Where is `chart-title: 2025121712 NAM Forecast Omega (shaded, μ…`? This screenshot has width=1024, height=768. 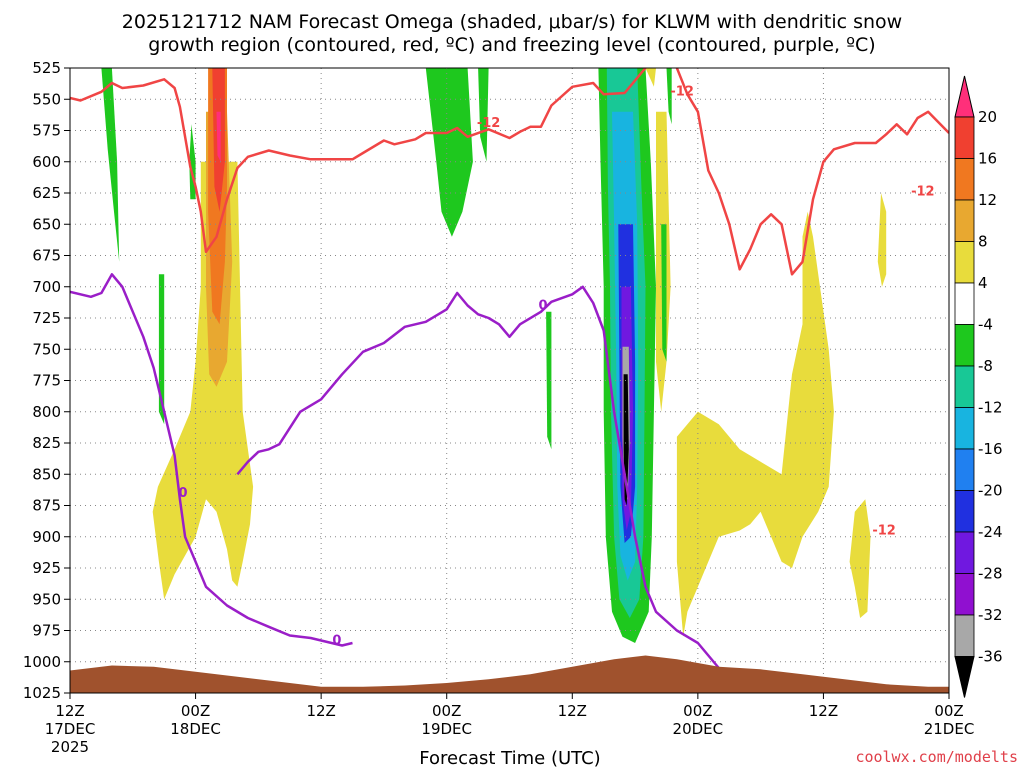
chart-title: 2025121712 NAM Forecast Omega (shaded, μ… is located at coordinates (512, 33).